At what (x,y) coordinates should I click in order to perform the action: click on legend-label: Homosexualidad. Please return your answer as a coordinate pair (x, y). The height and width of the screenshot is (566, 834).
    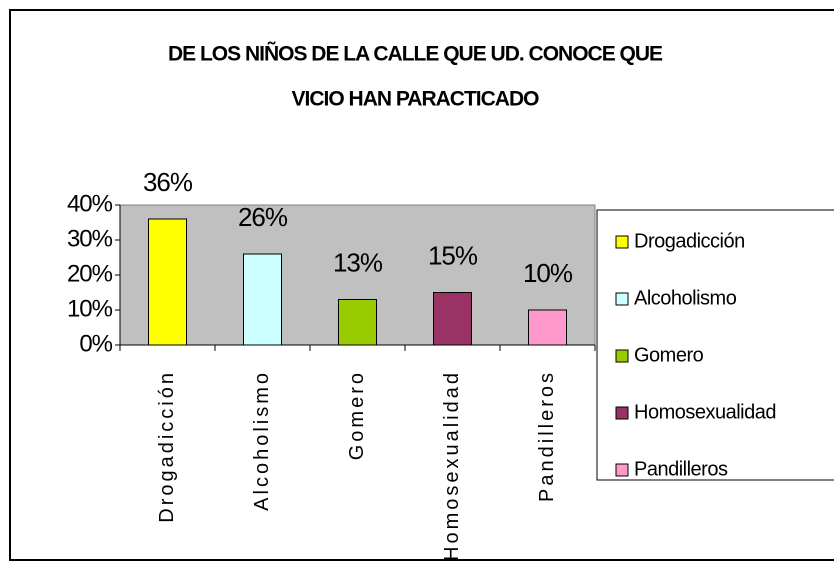
    Looking at the image, I should click on (705, 412).